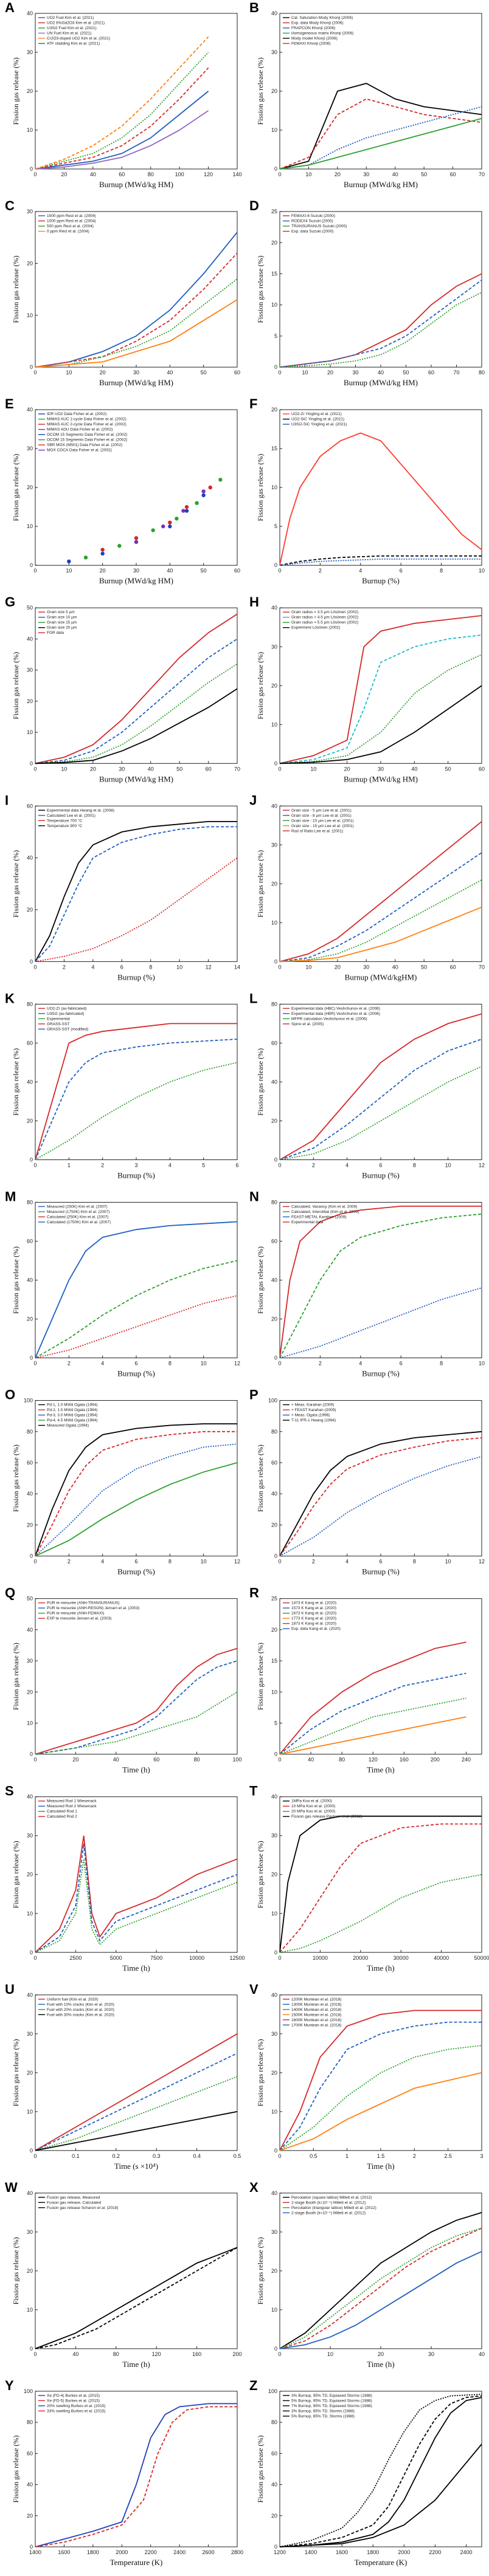  What do you see at coordinates (237, 174) in the screenshot?
I see `x-tick-label: 140` at bounding box center [237, 174].